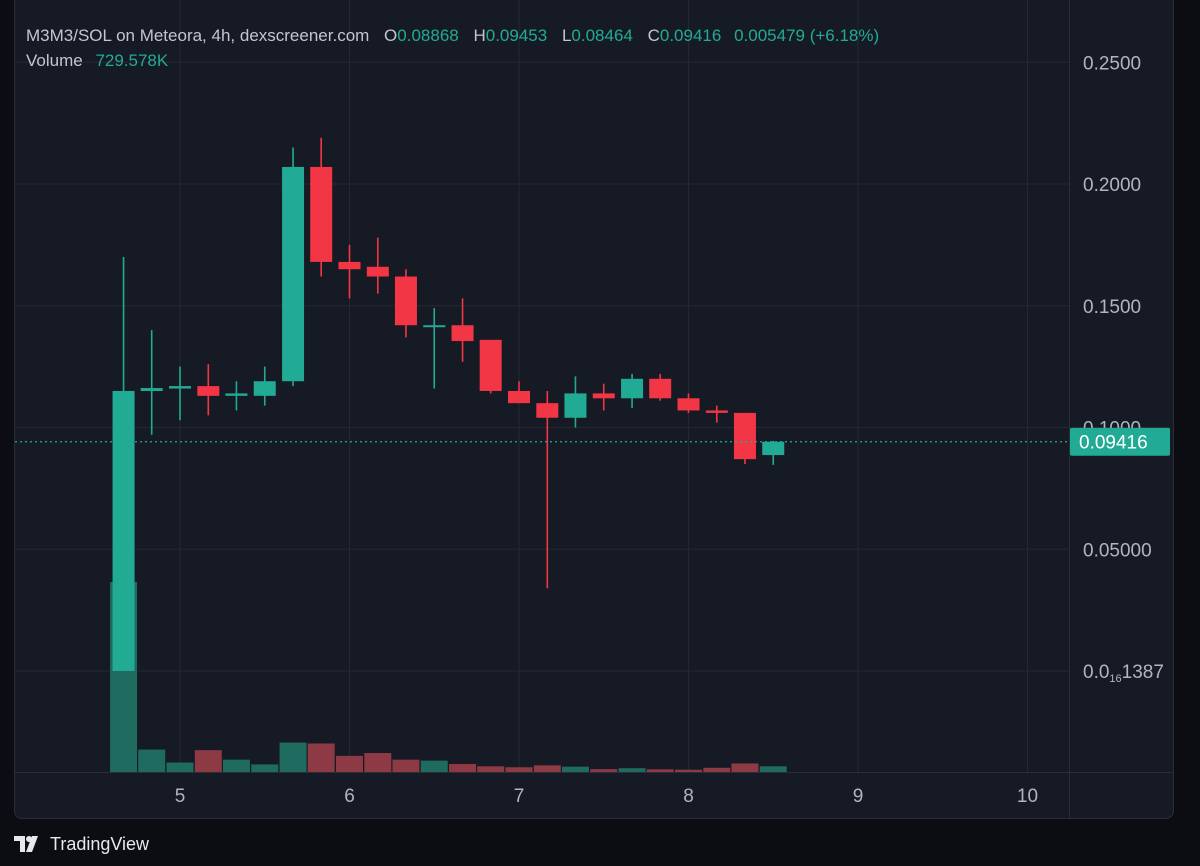 The image size is (1200, 866). I want to click on tradingview-logo-icon, so click(28, 844).